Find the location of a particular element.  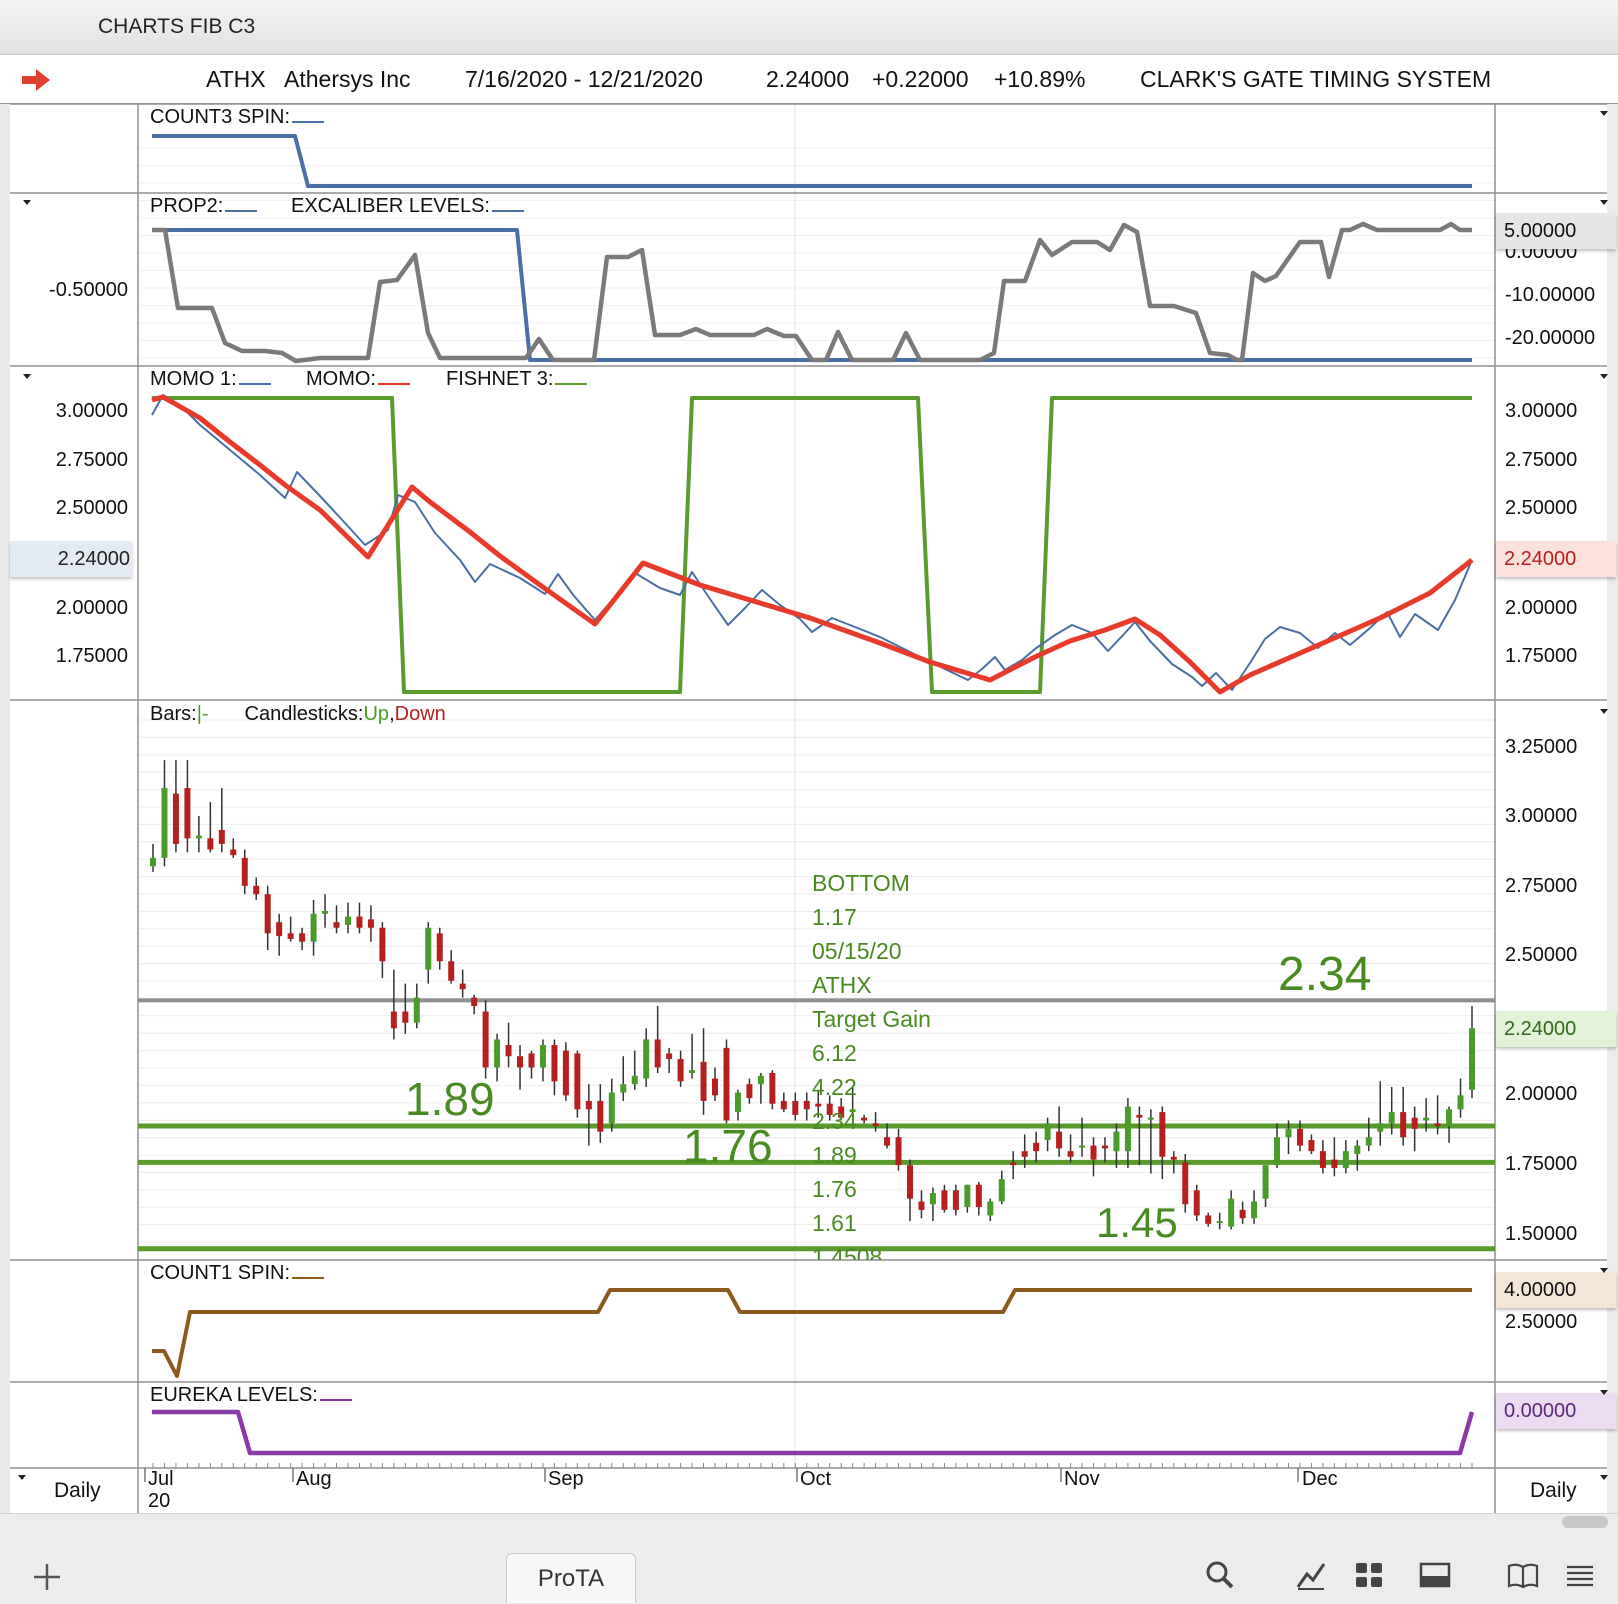

price-badge: 2.24000 is located at coordinates (1556, 1029).